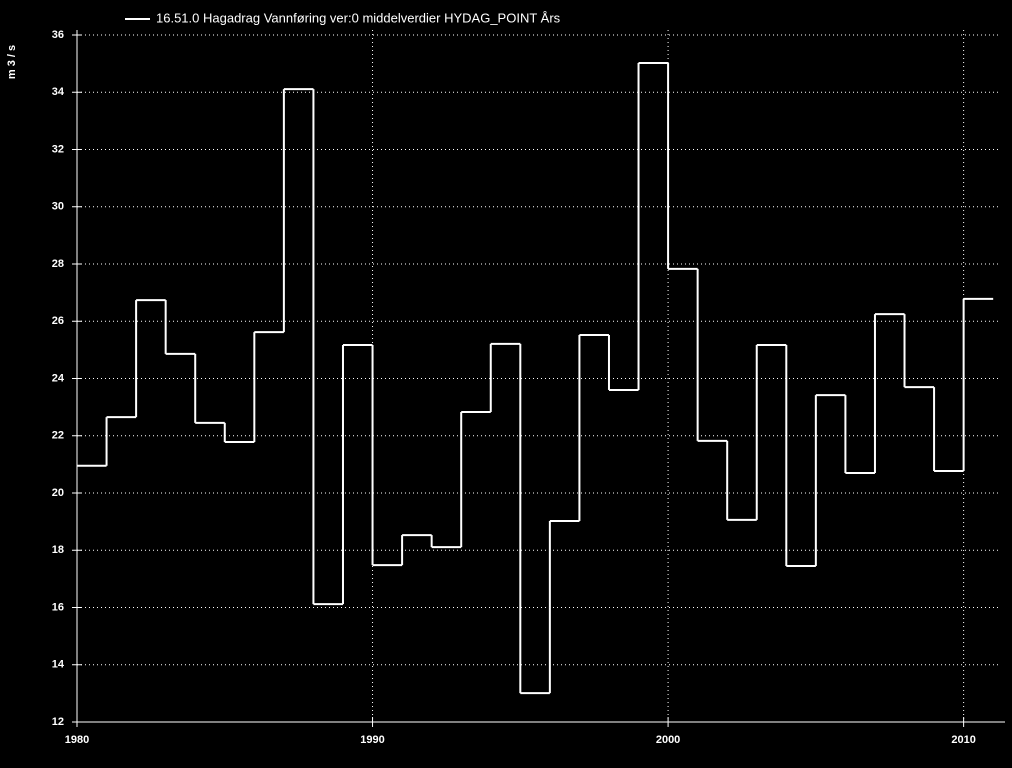 The image size is (1012, 768). What do you see at coordinates (58, 207) in the screenshot?
I see `y-tick-label: 30` at bounding box center [58, 207].